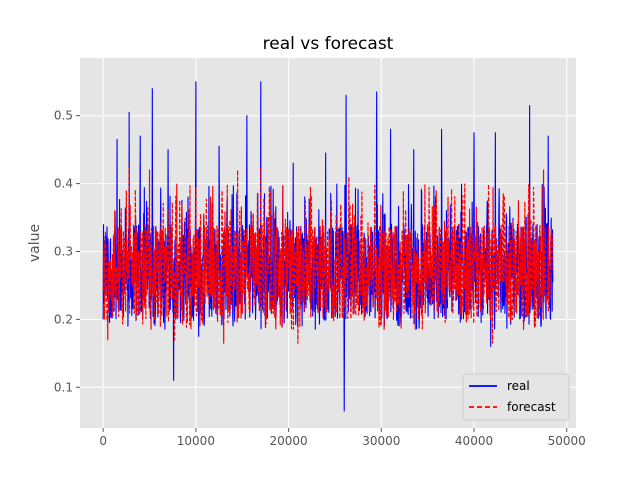 Image resolution: width=640 pixels, height=480 pixels. What do you see at coordinates (289, 441) in the screenshot?
I see `x-tick-label: 20000` at bounding box center [289, 441].